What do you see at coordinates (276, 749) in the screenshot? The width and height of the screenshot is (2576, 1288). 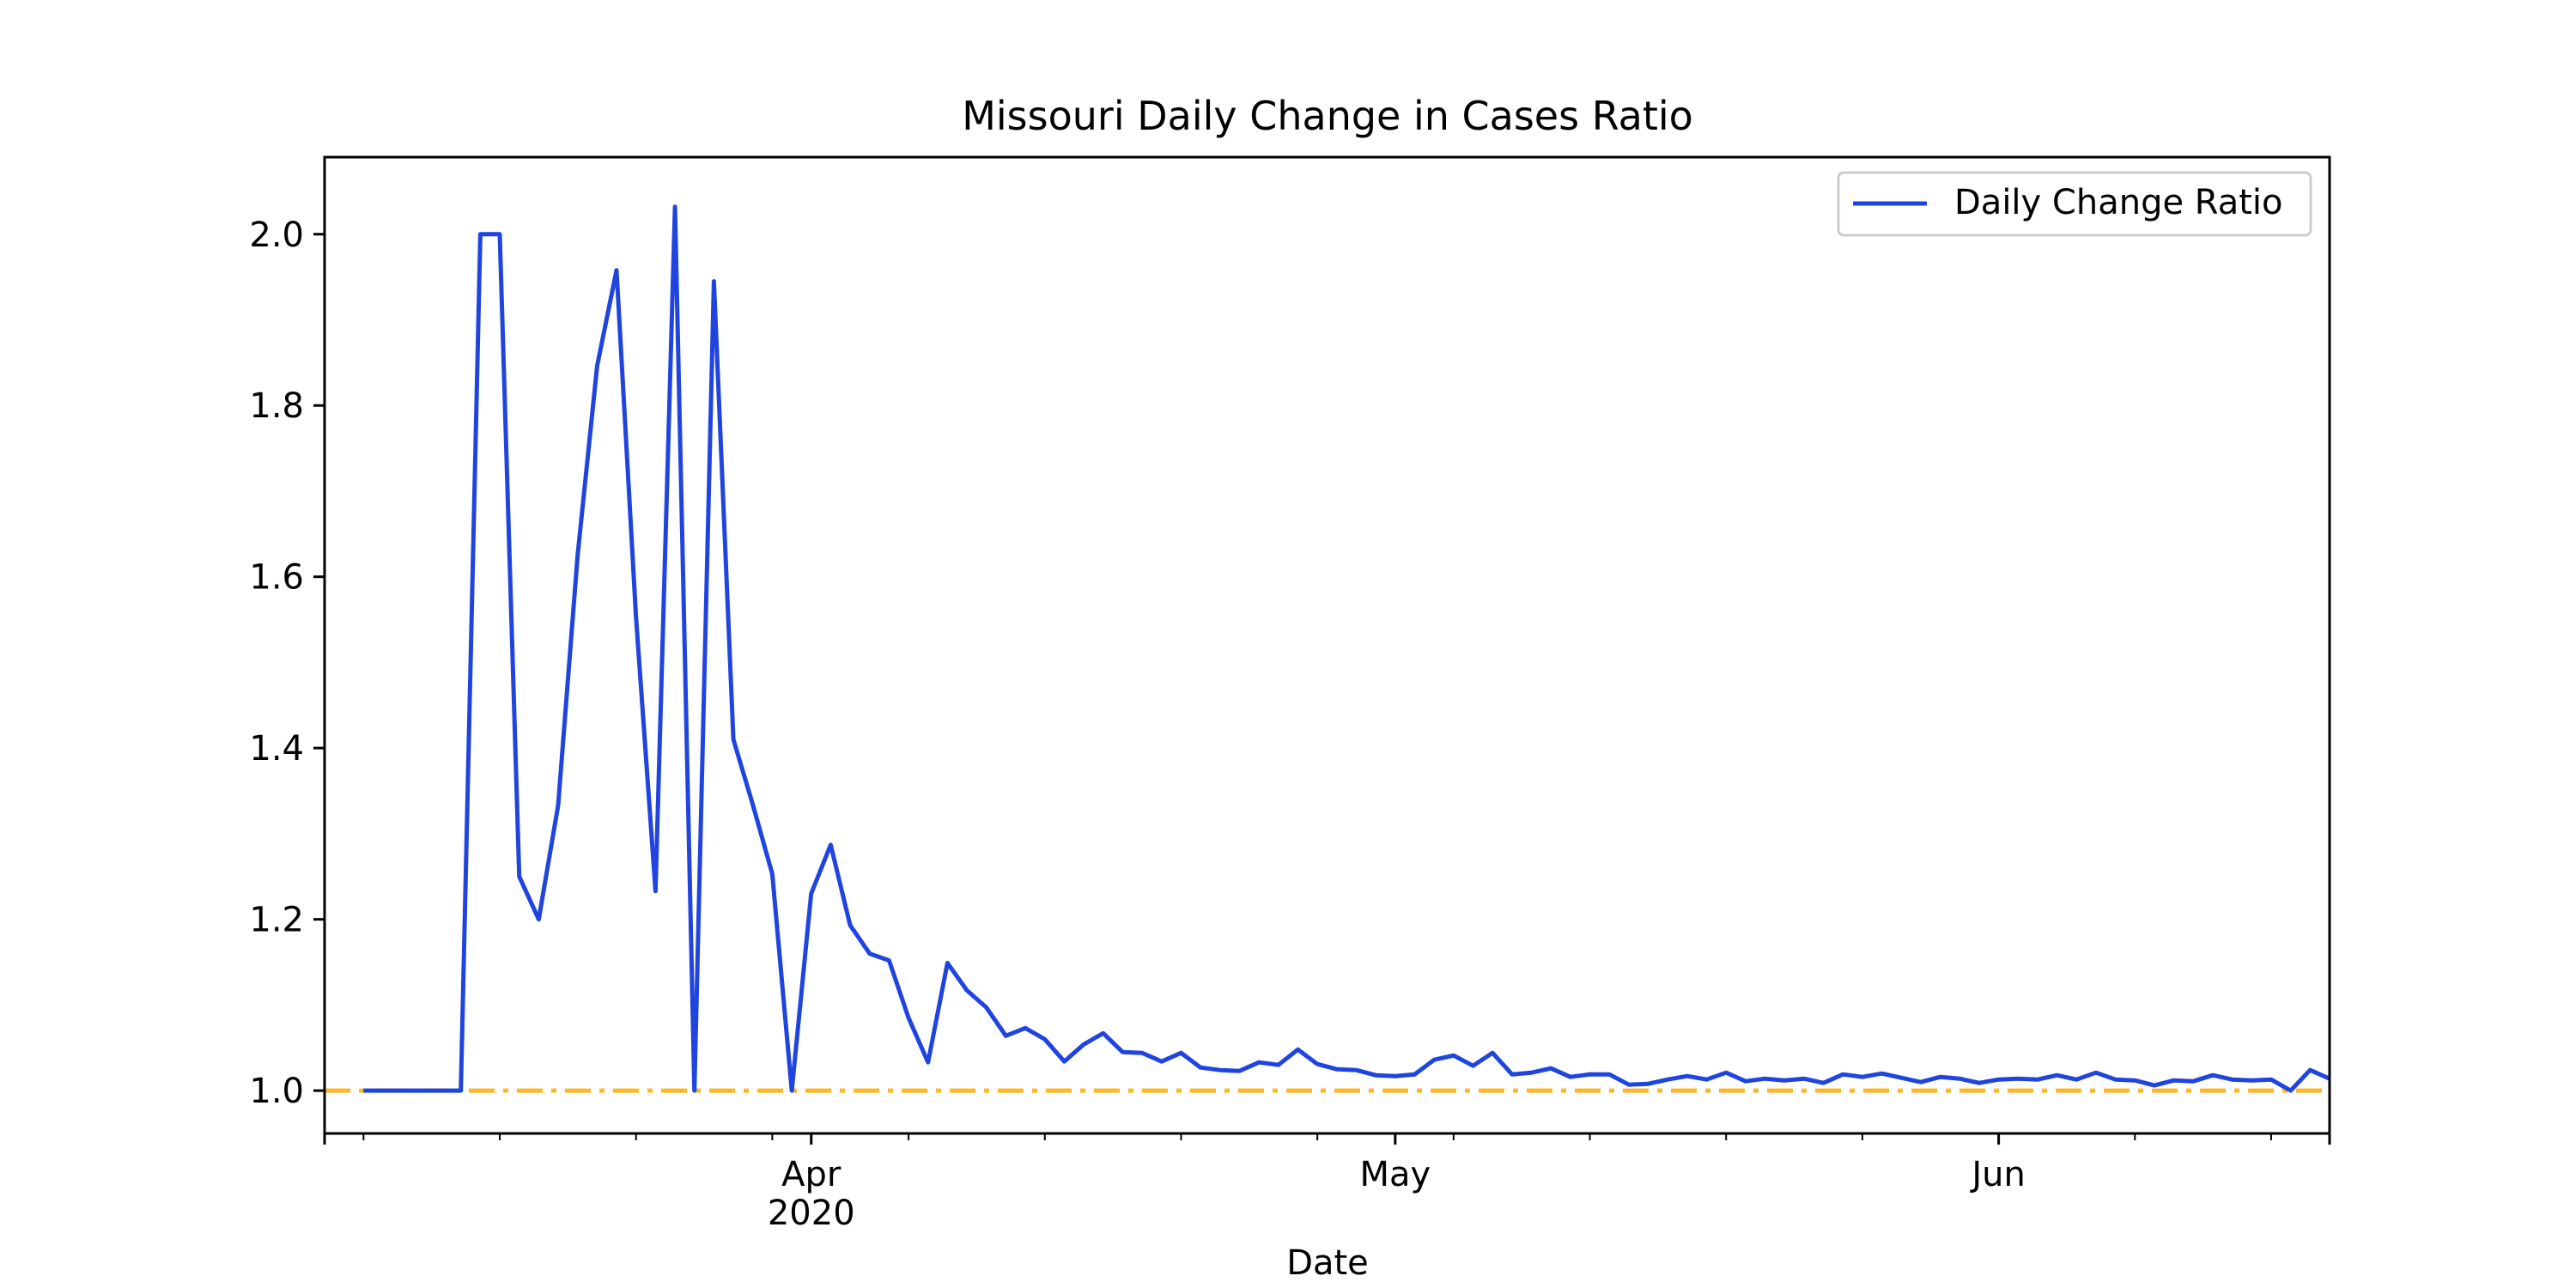 I see `y-tick-label: 1.4` at bounding box center [276, 749].